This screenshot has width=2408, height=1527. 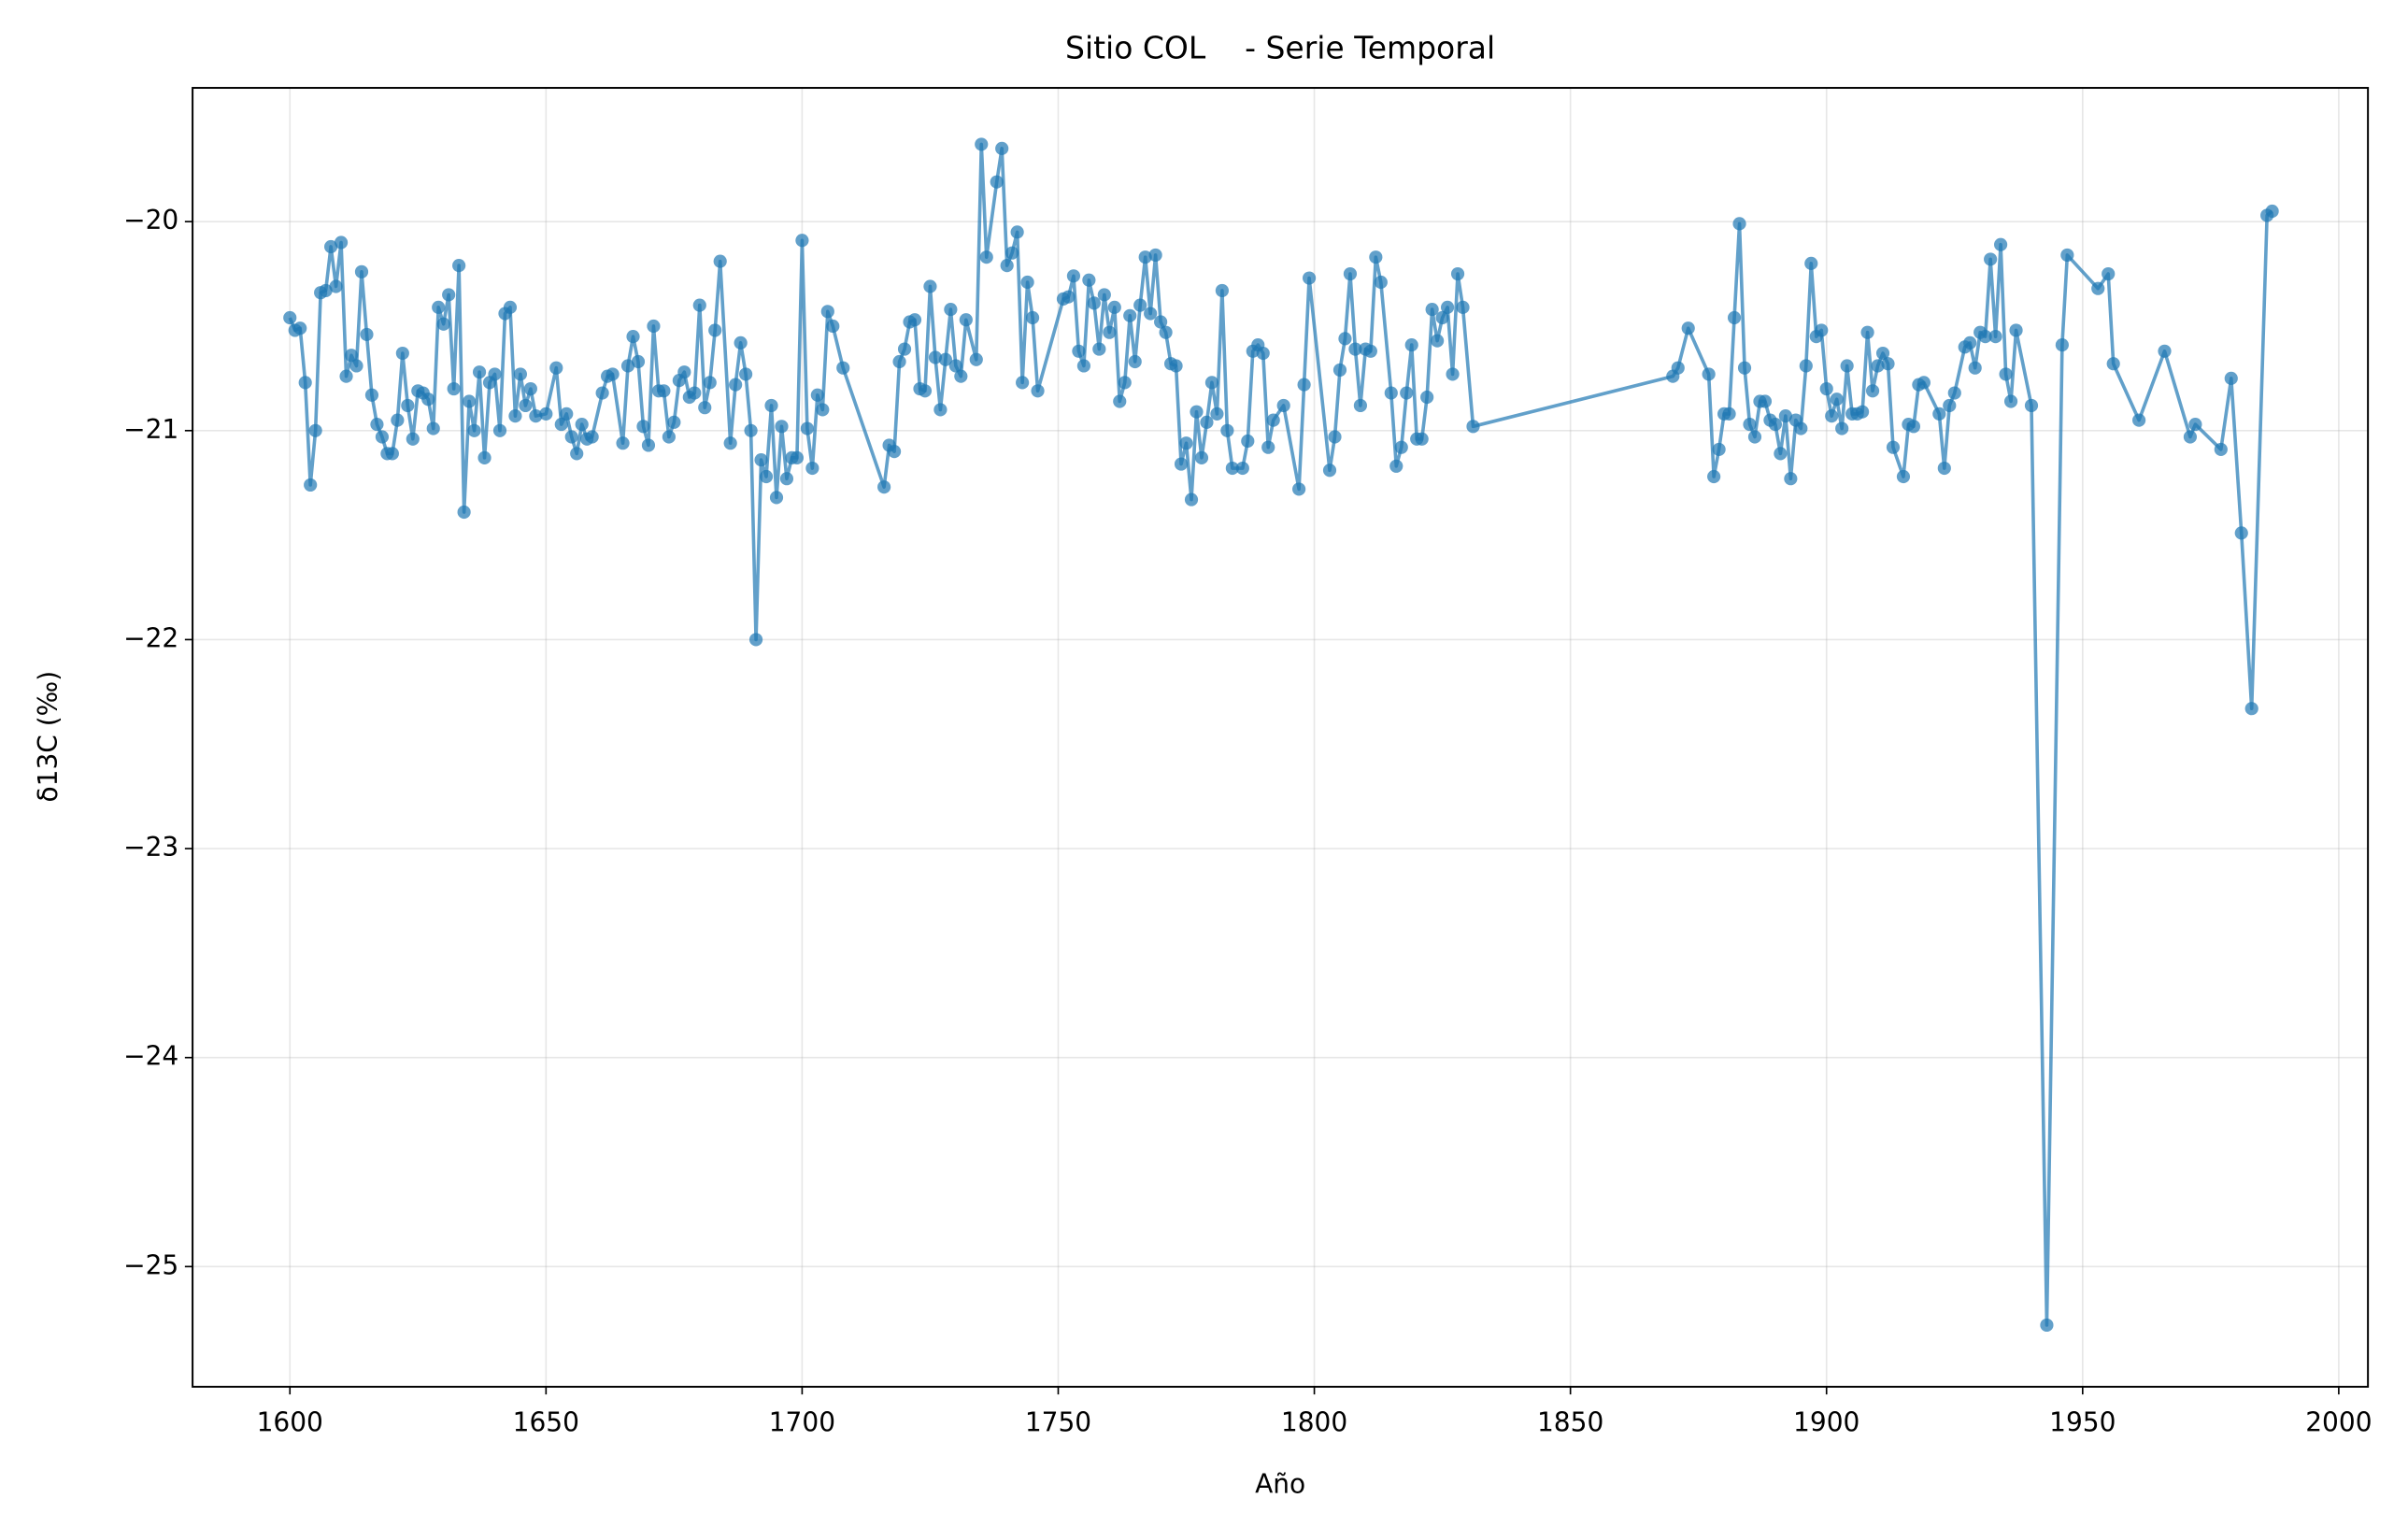 What do you see at coordinates (2082, 1421) in the screenshot?
I see `x-tick-label: 1950` at bounding box center [2082, 1421].